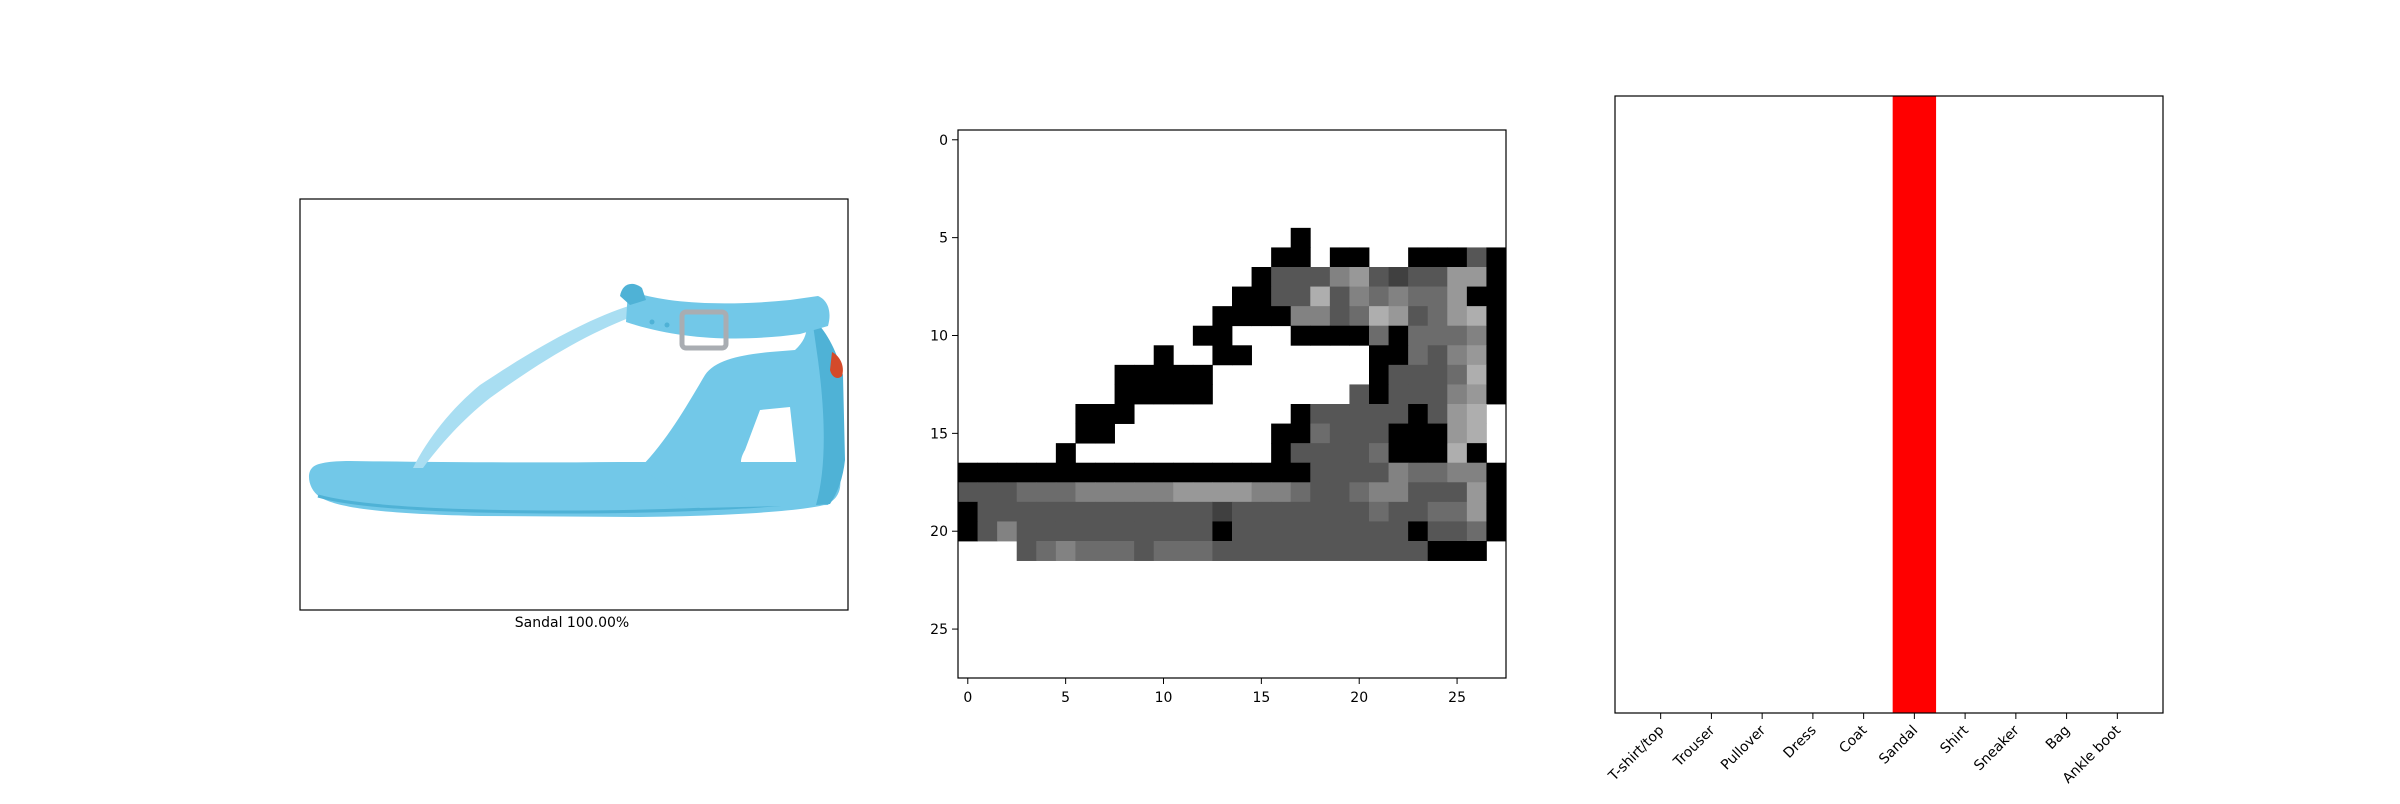  Describe the element at coordinates (2058, 738) in the screenshot. I see `bar-x-tick-label: Bag` at that location.